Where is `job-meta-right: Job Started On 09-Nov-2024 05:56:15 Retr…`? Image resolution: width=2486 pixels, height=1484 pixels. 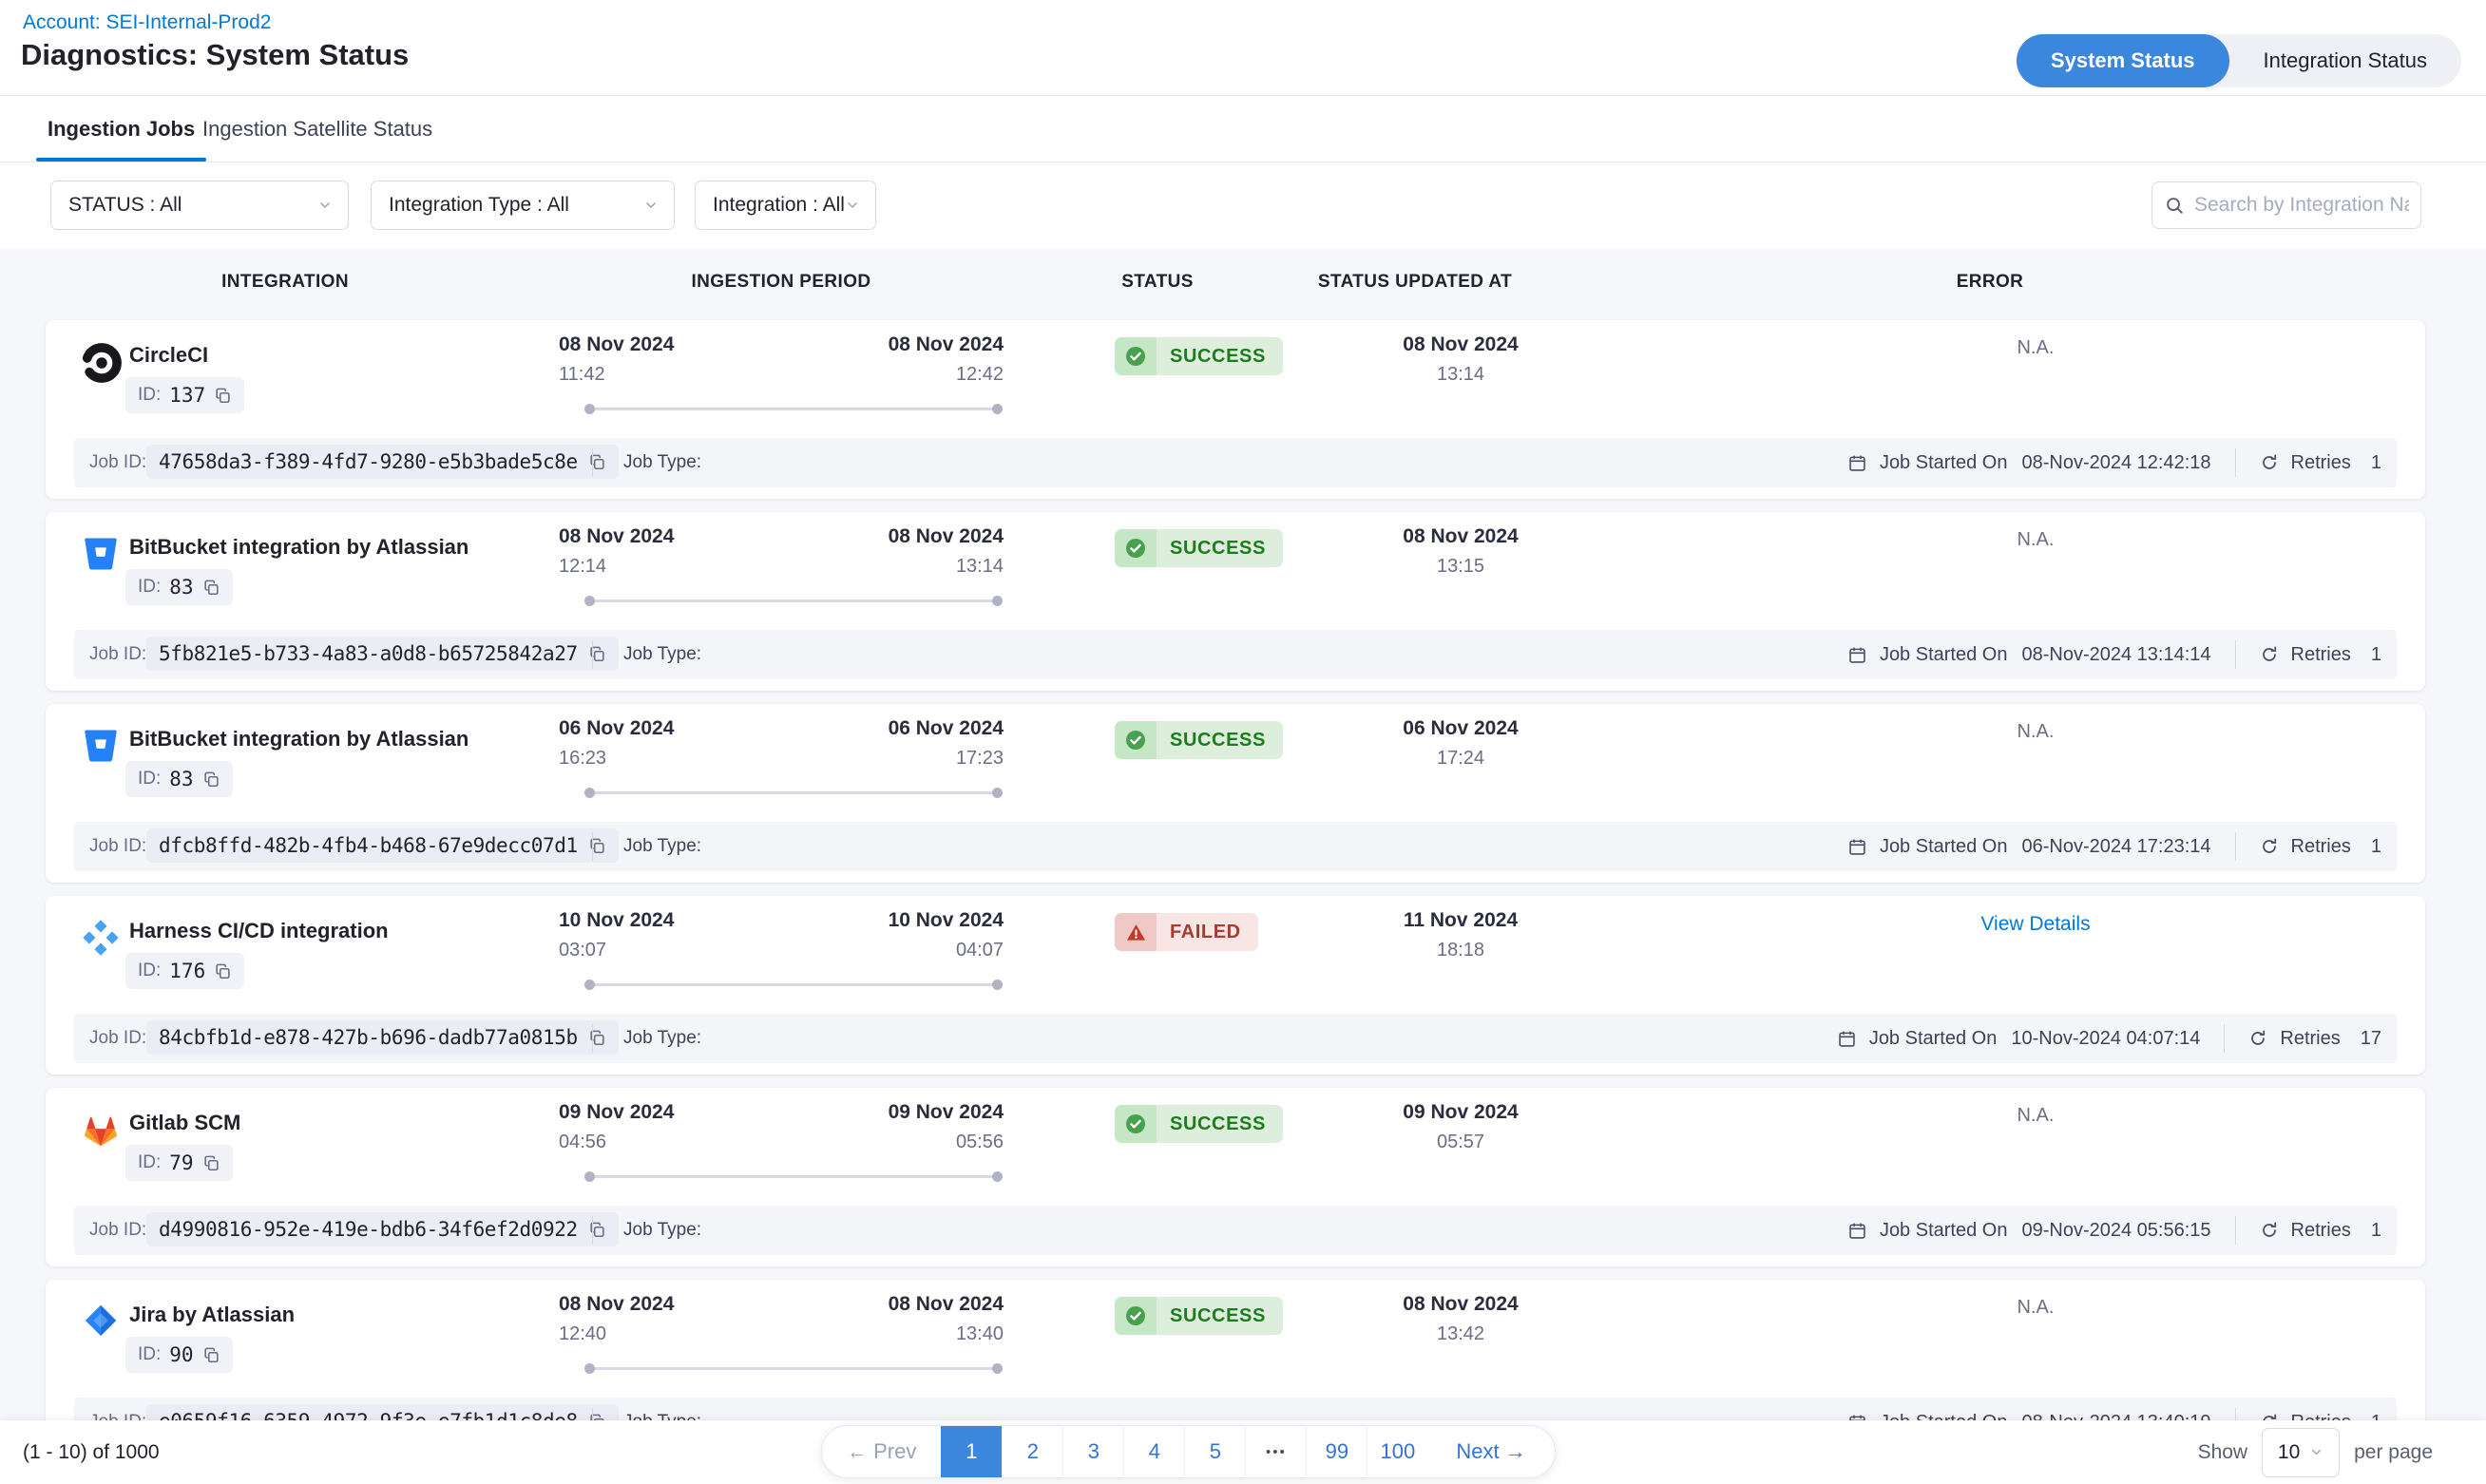 job-meta-right: Job Started On 09-Nov-2024 05:56:15 Retr… is located at coordinates (2114, 1230).